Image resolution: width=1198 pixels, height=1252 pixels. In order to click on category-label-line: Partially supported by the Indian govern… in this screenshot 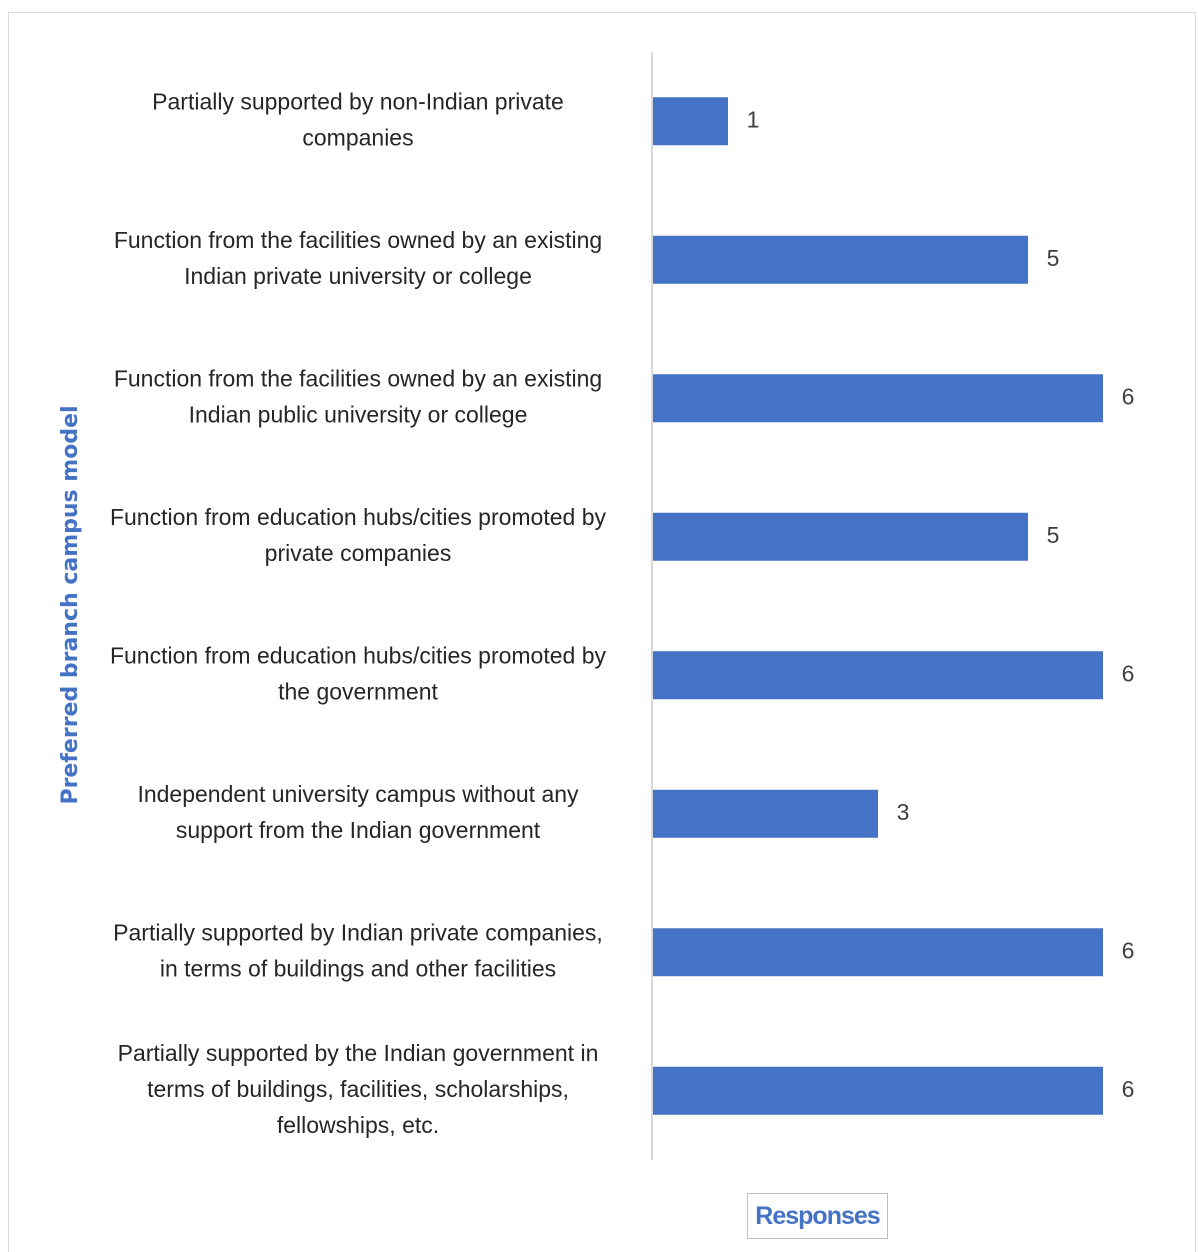, I will do `click(358, 1053)`.